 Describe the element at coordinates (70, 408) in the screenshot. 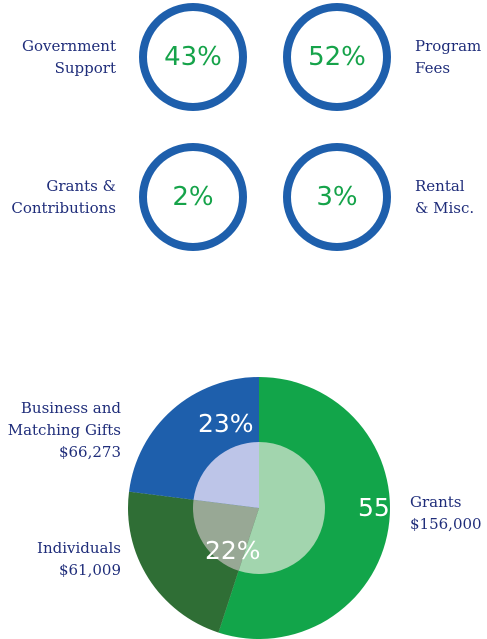

I see `pie-label-name-line: Business and` at that location.